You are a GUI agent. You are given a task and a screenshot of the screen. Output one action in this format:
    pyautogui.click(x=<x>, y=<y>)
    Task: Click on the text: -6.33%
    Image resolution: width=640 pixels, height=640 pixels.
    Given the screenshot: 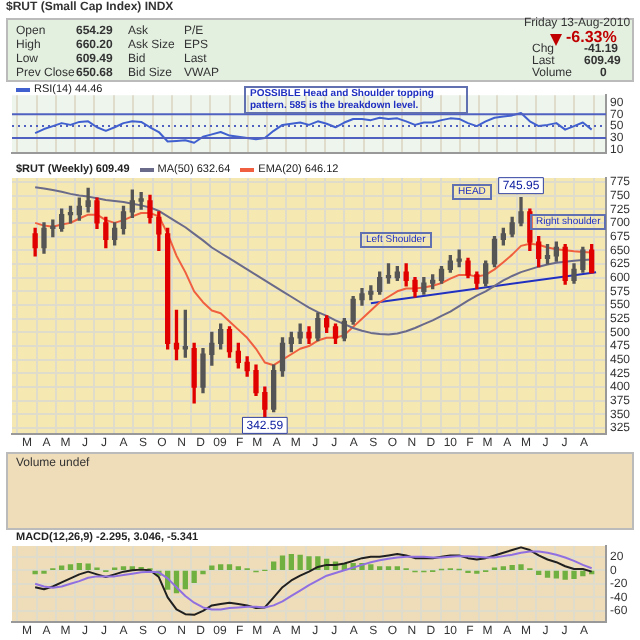 What is the action you would take?
    pyautogui.click(x=591, y=37)
    